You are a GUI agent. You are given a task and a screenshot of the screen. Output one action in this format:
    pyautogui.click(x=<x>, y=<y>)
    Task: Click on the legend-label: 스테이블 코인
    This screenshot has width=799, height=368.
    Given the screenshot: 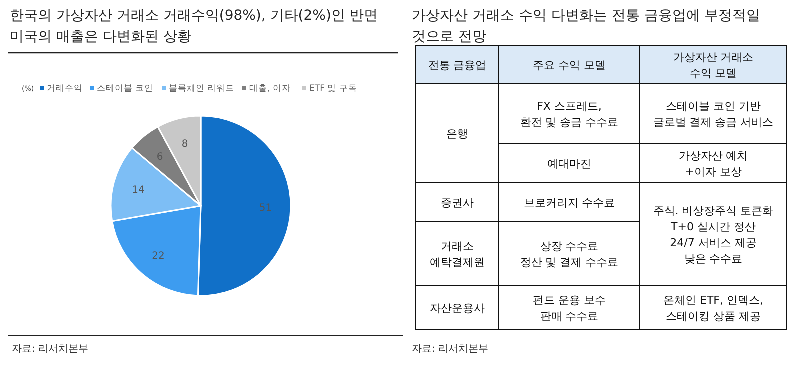 What is the action you would take?
    pyautogui.click(x=125, y=89)
    